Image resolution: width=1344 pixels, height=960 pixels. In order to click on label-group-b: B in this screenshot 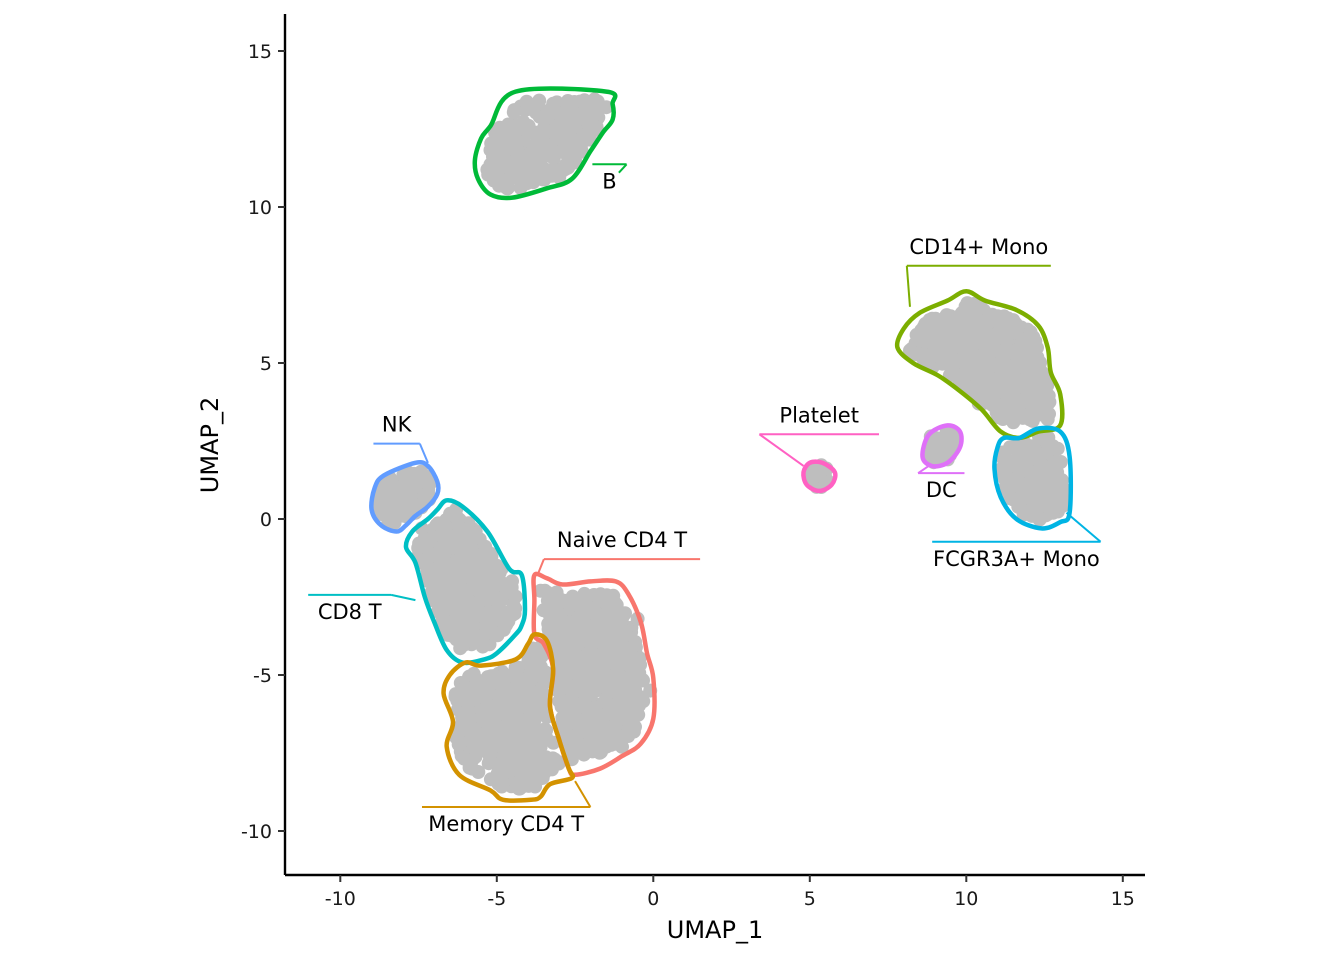, I will do `click(610, 178)`.